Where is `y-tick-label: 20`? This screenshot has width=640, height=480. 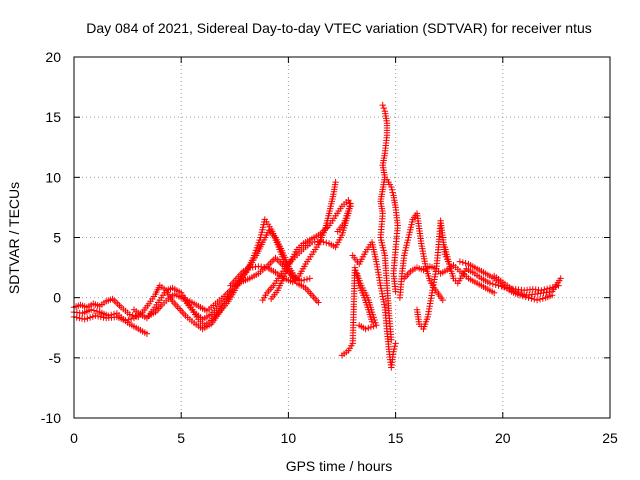
y-tick-label: 20 is located at coordinates (53, 57).